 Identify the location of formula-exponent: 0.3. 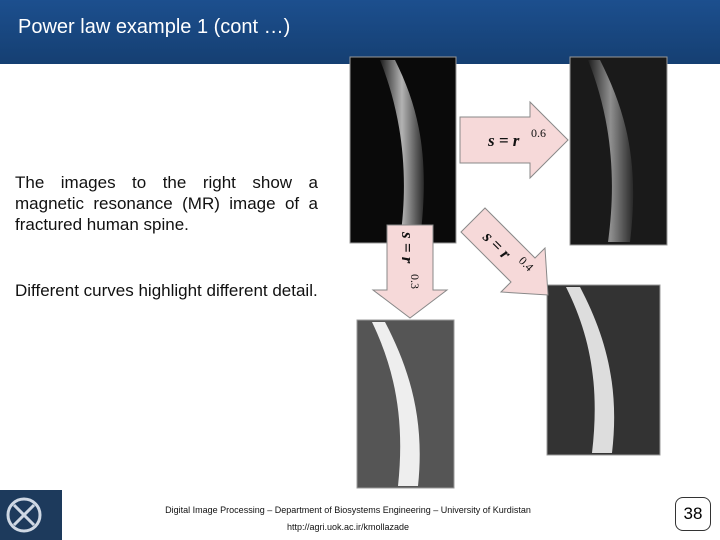
(415, 281).